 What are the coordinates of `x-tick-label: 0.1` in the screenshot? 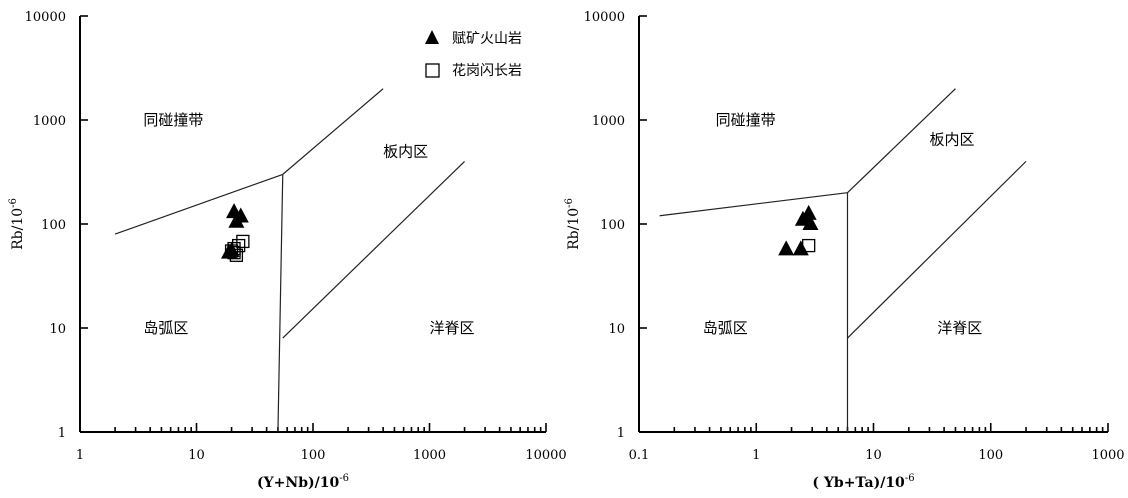 It's located at (639, 455).